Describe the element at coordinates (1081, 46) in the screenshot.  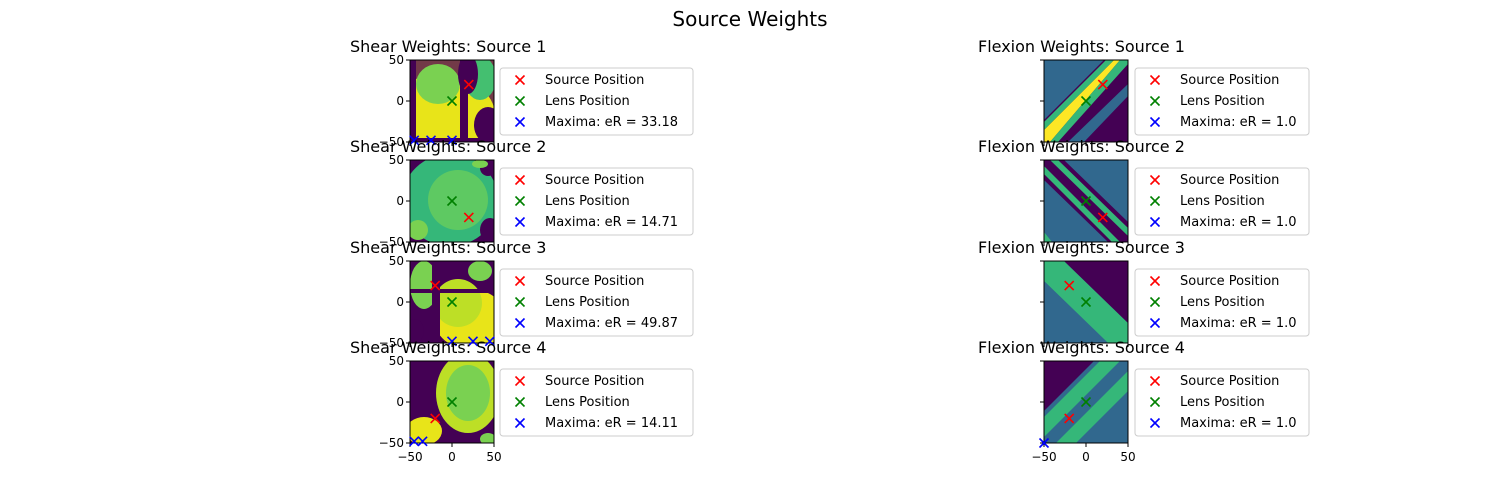
I see `subplot-title: Flexion Weights: Source 1` at that location.